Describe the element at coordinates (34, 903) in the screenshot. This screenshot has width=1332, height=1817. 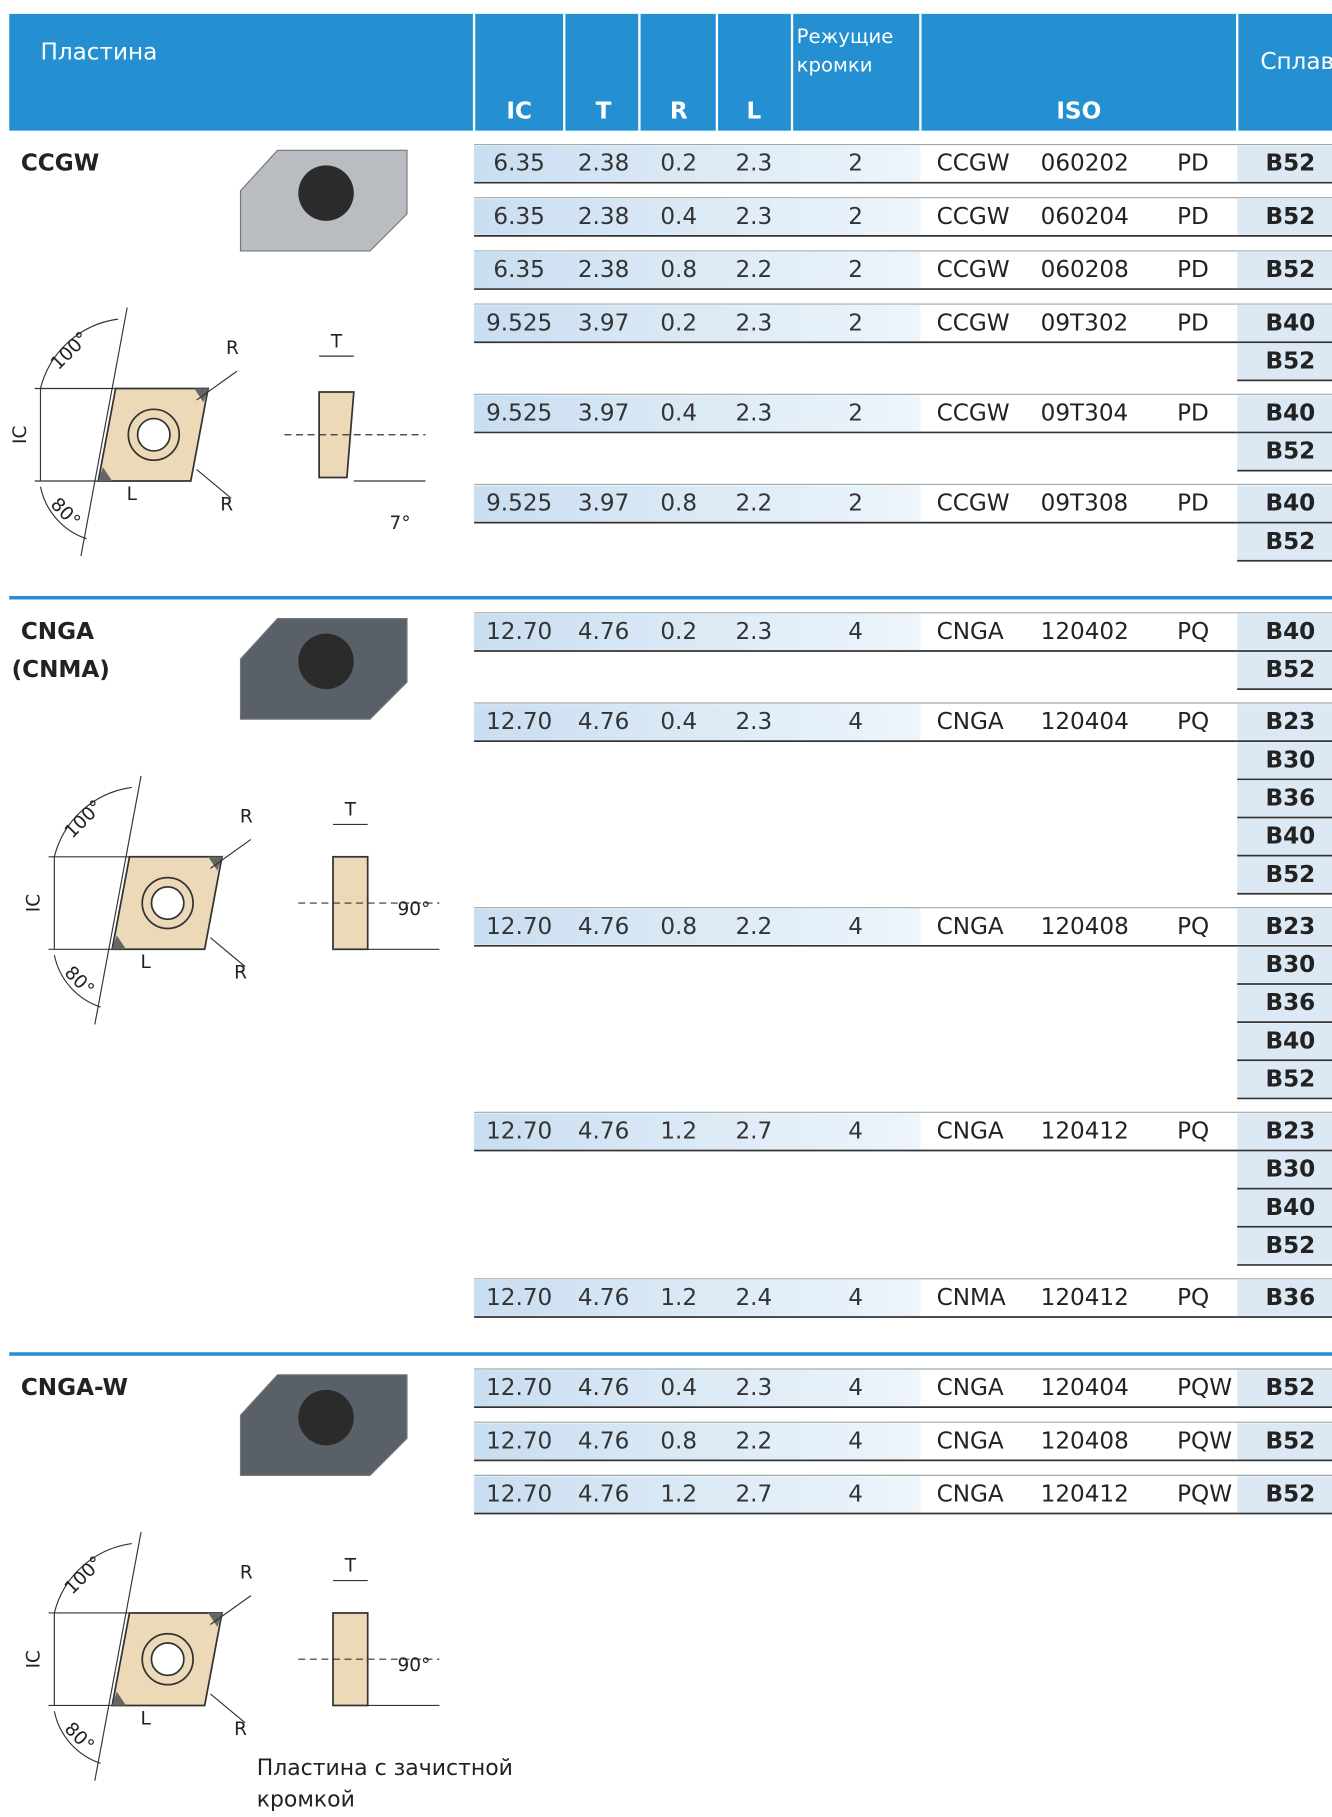
I see `diagram-label: IC` at that location.